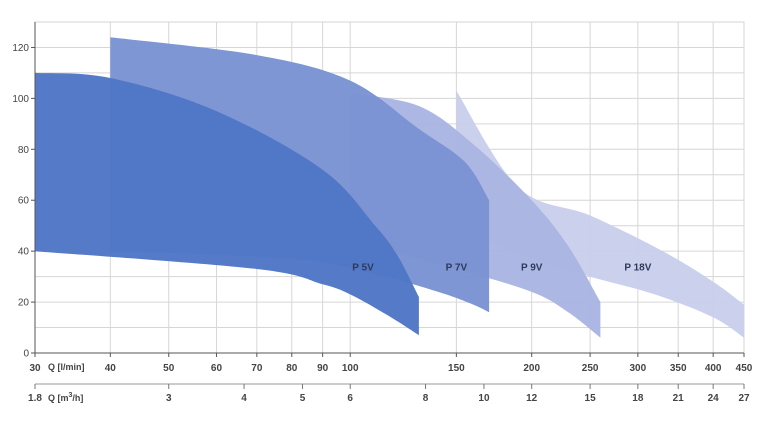 The height and width of the screenshot is (421, 761). I want to click on x2-tick-label: 1.8, so click(35, 398).